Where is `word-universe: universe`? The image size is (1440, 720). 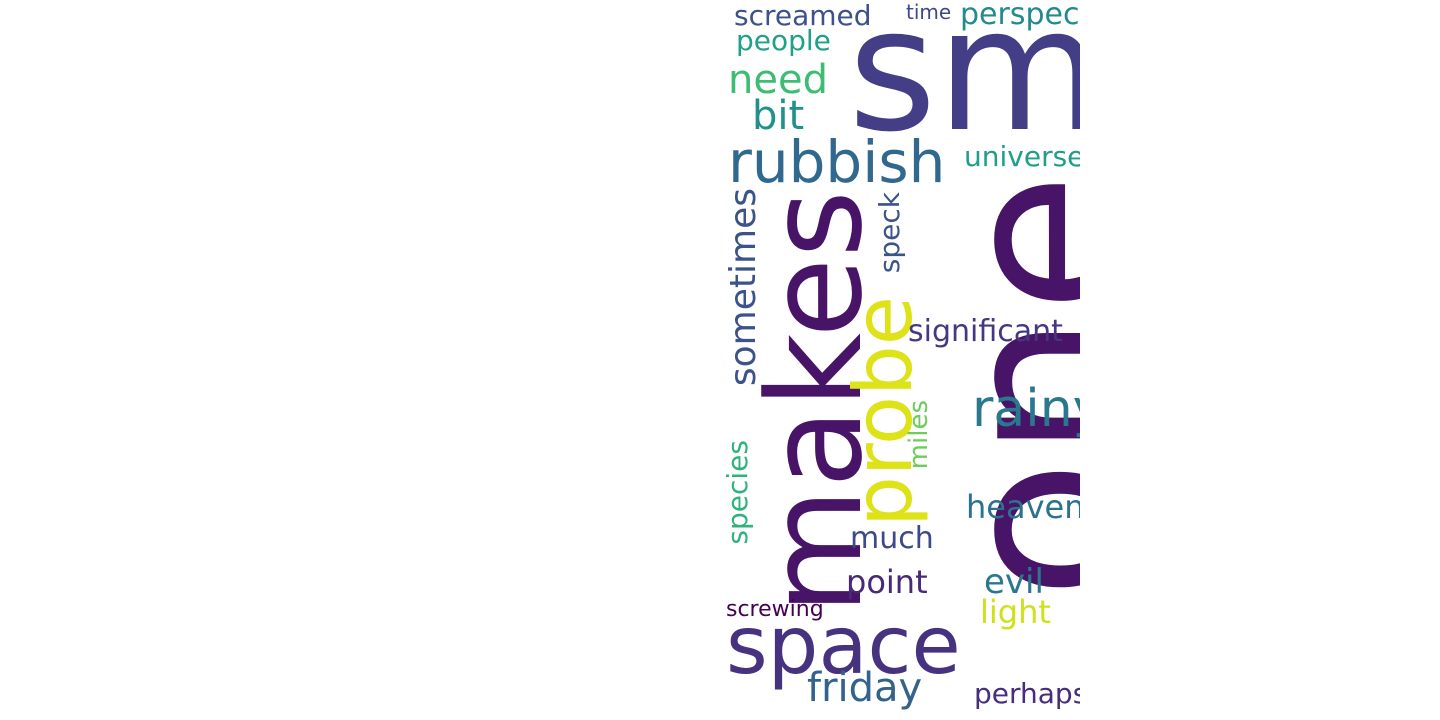 word-universe: universe is located at coordinates (1022, 156).